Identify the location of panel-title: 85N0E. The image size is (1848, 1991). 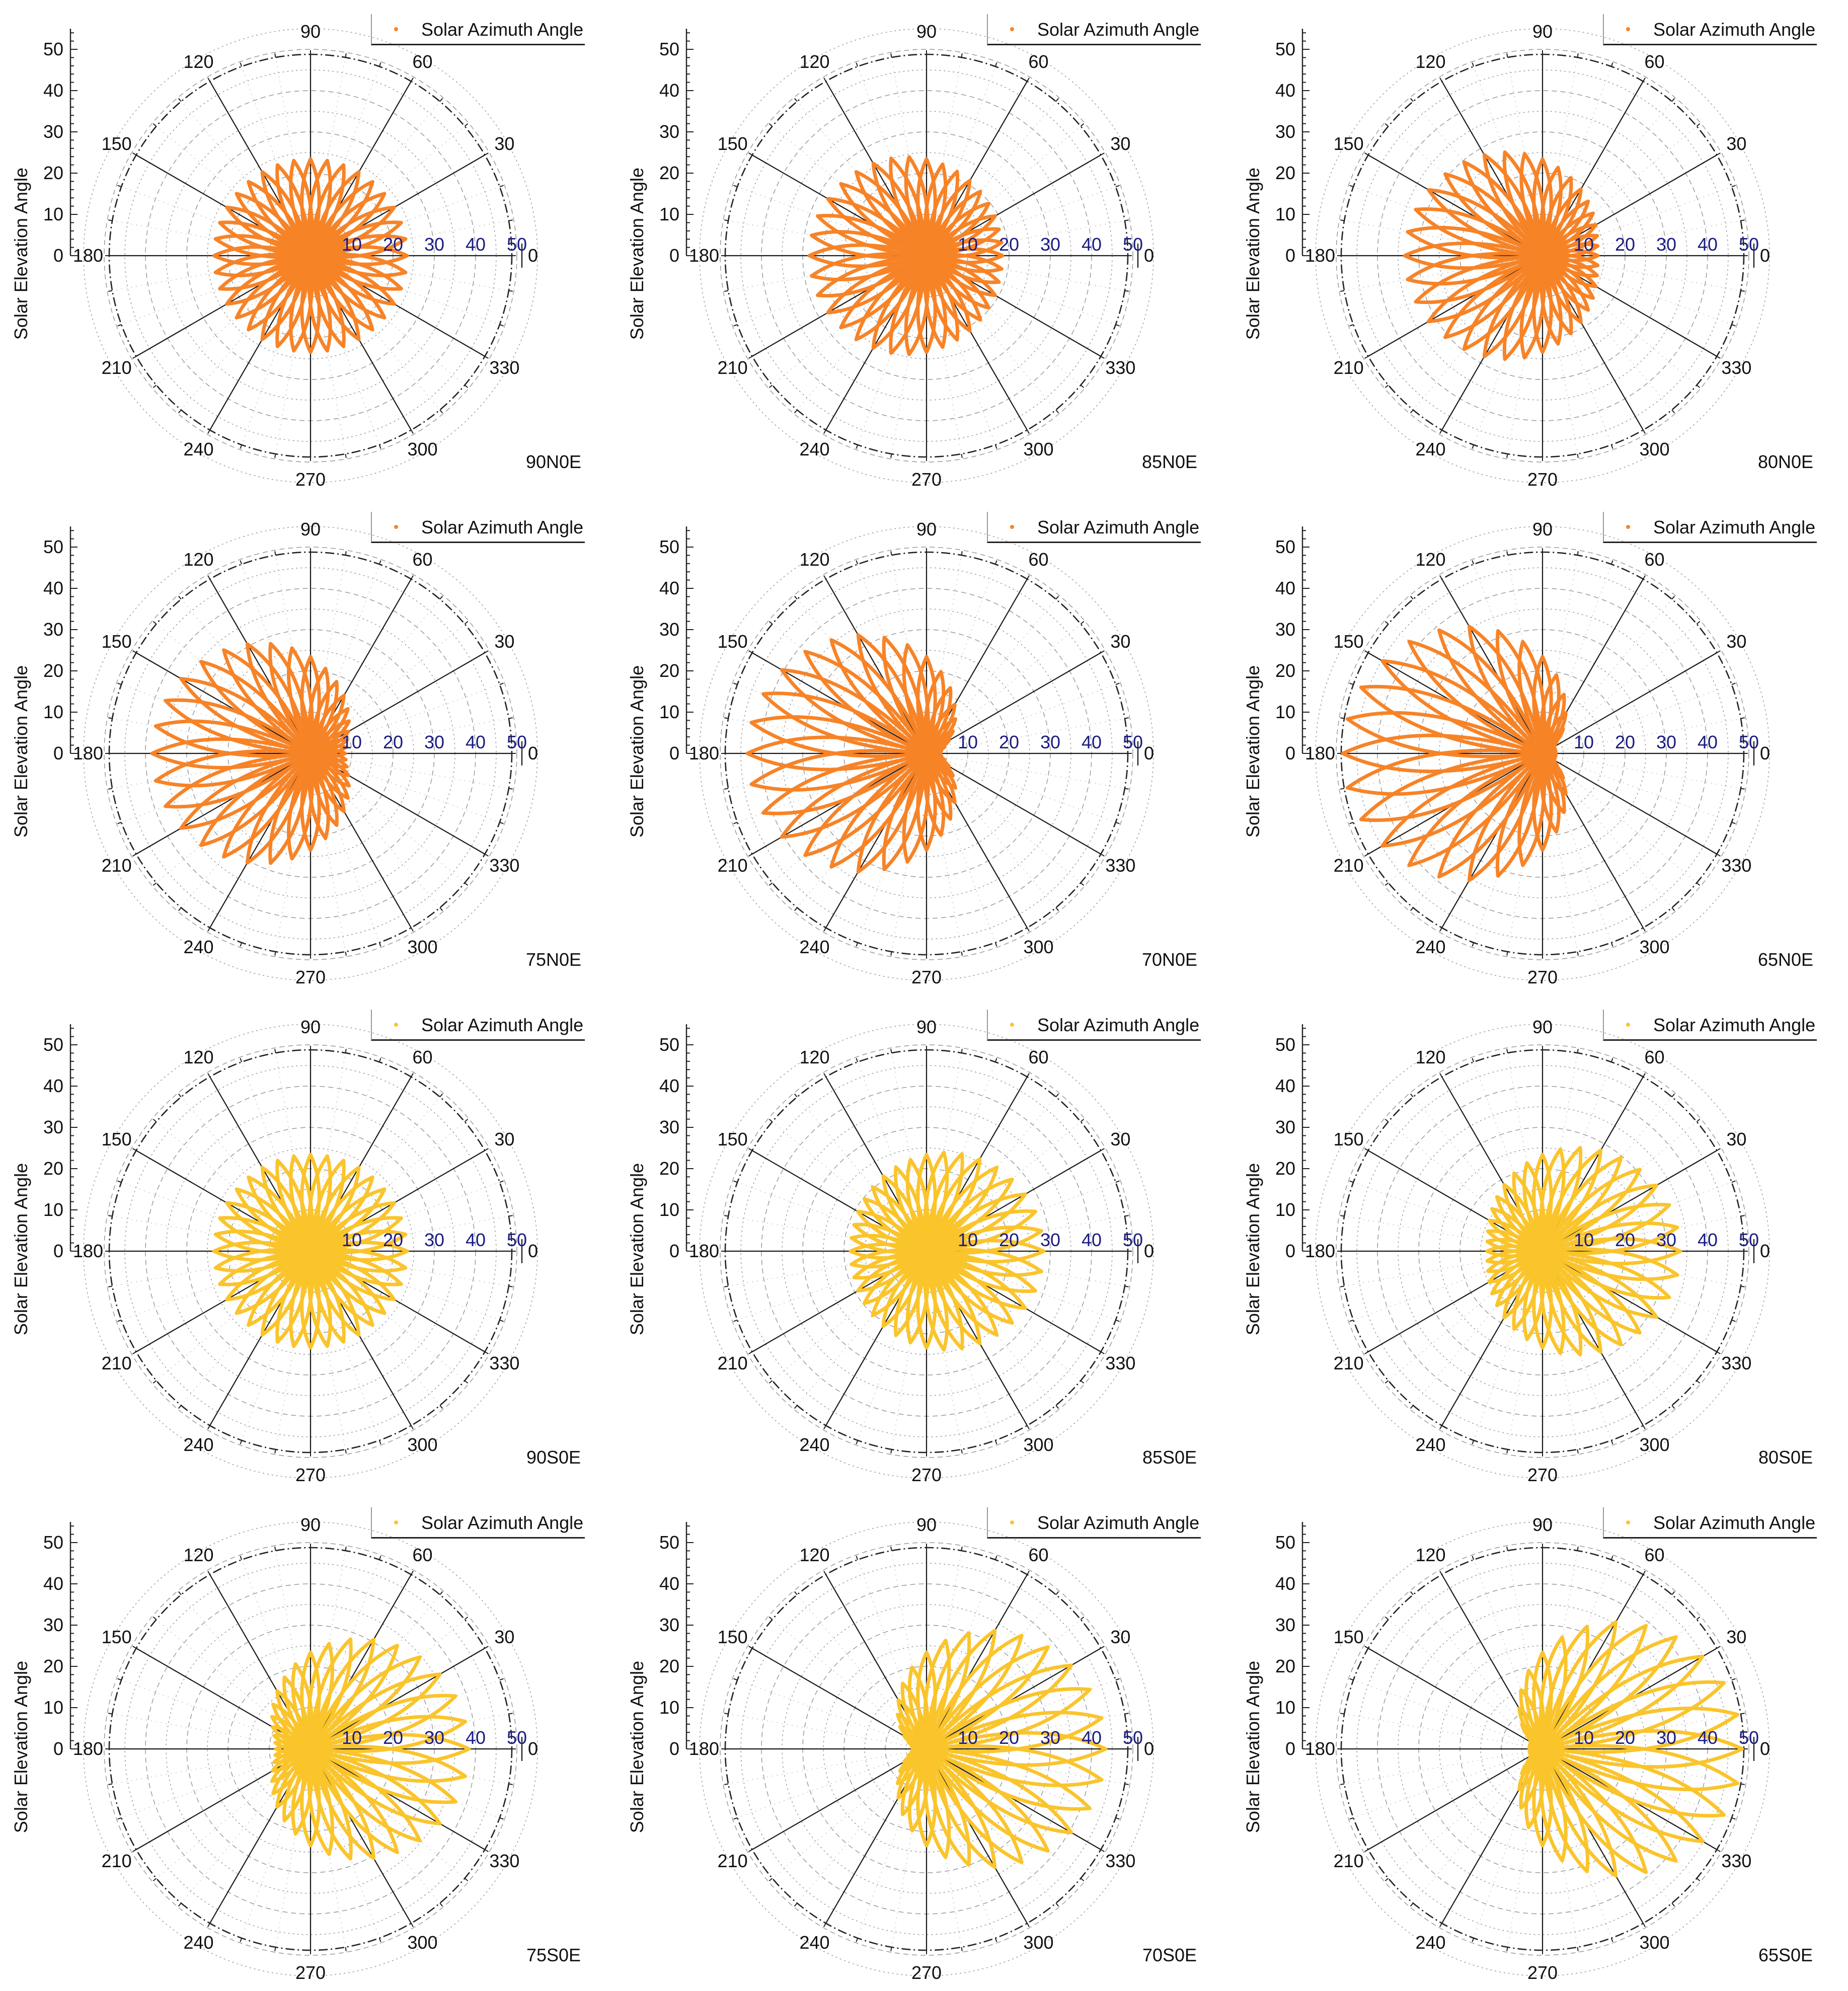
(1170, 461).